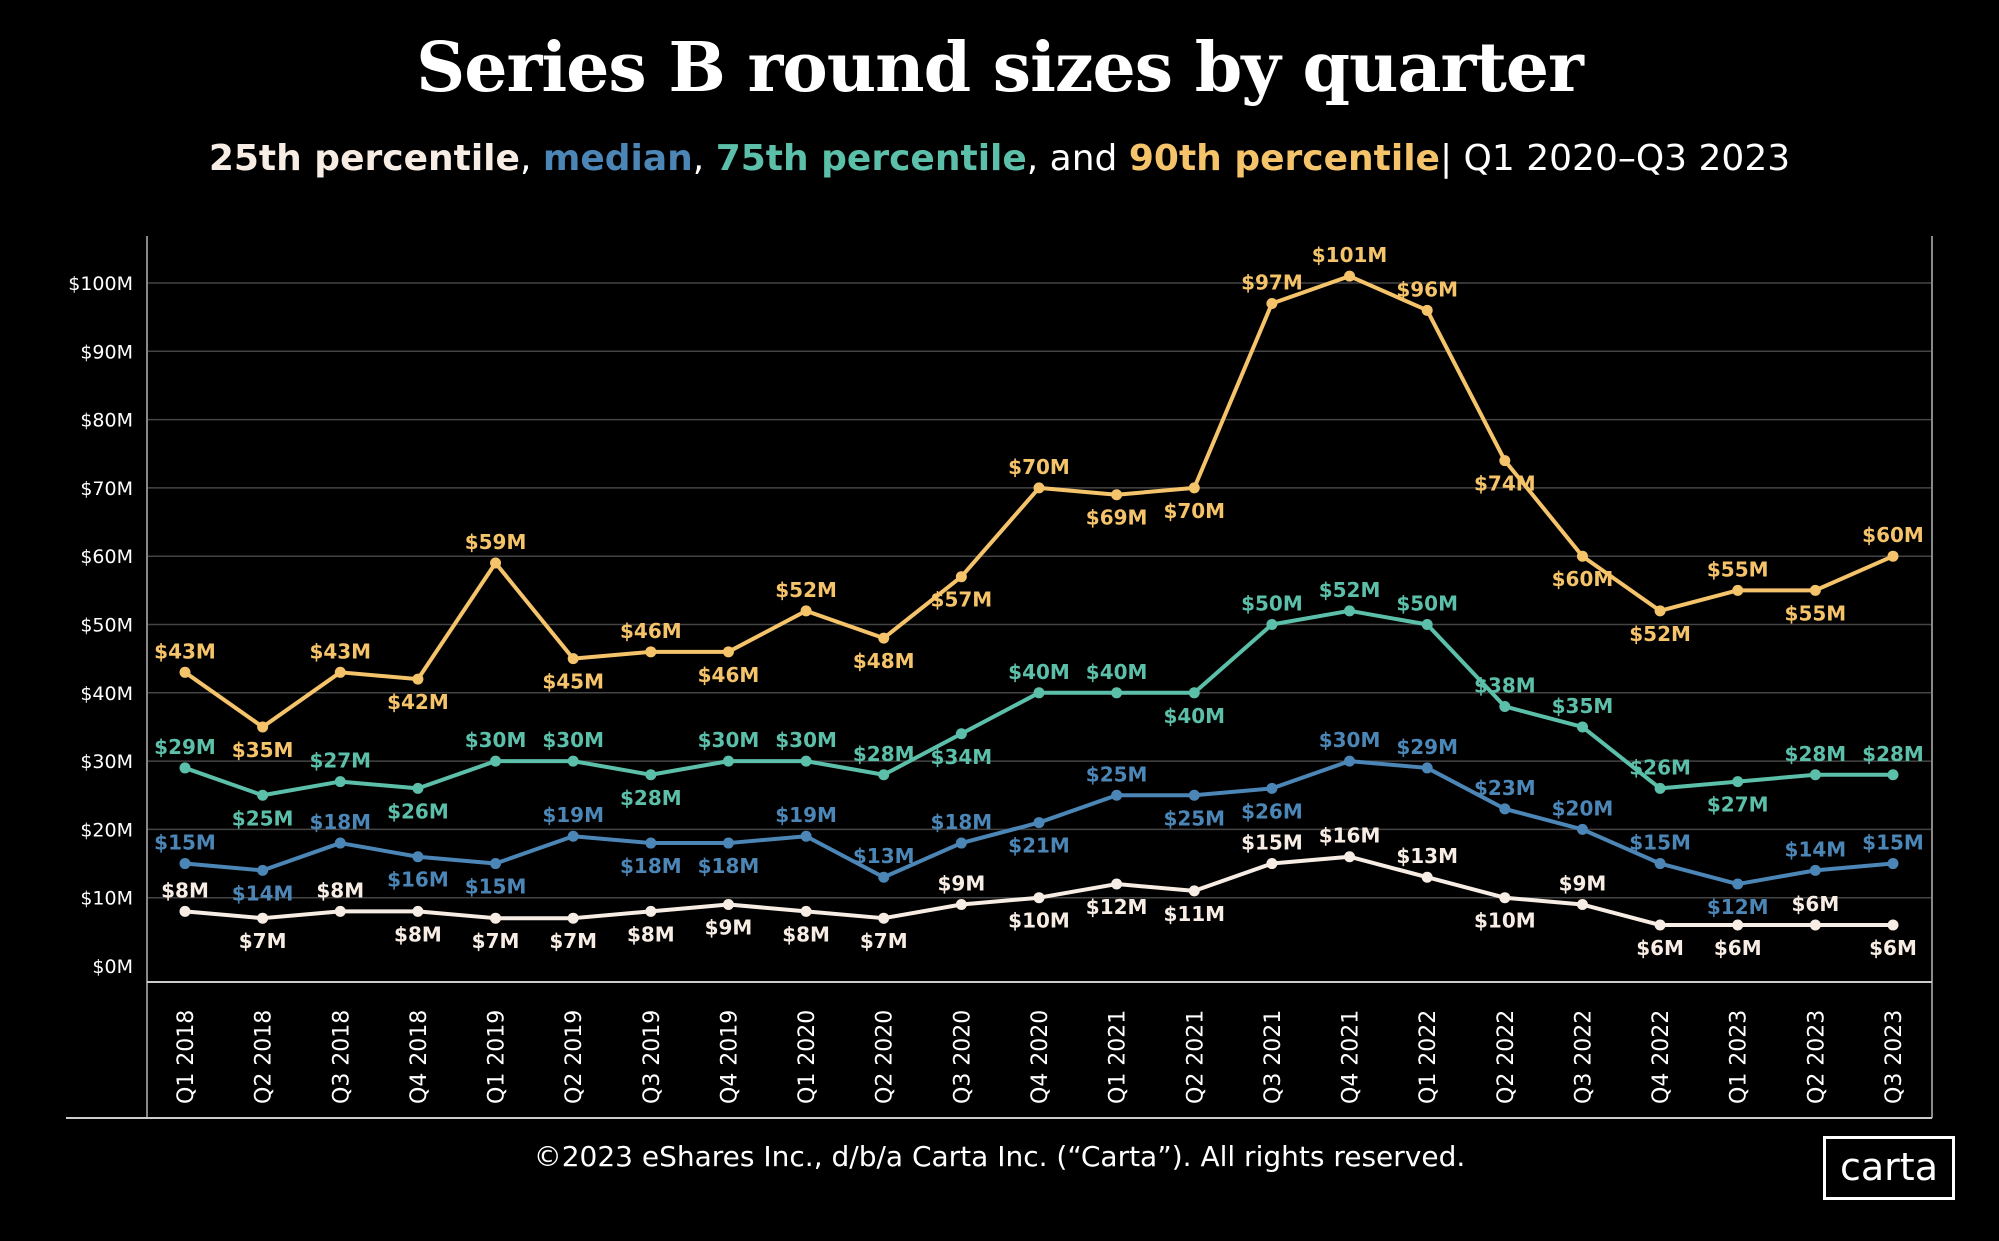 This screenshot has width=1999, height=1241. What do you see at coordinates (1272, 843) in the screenshot?
I see `data-label-25th-percentile: $15M` at bounding box center [1272, 843].